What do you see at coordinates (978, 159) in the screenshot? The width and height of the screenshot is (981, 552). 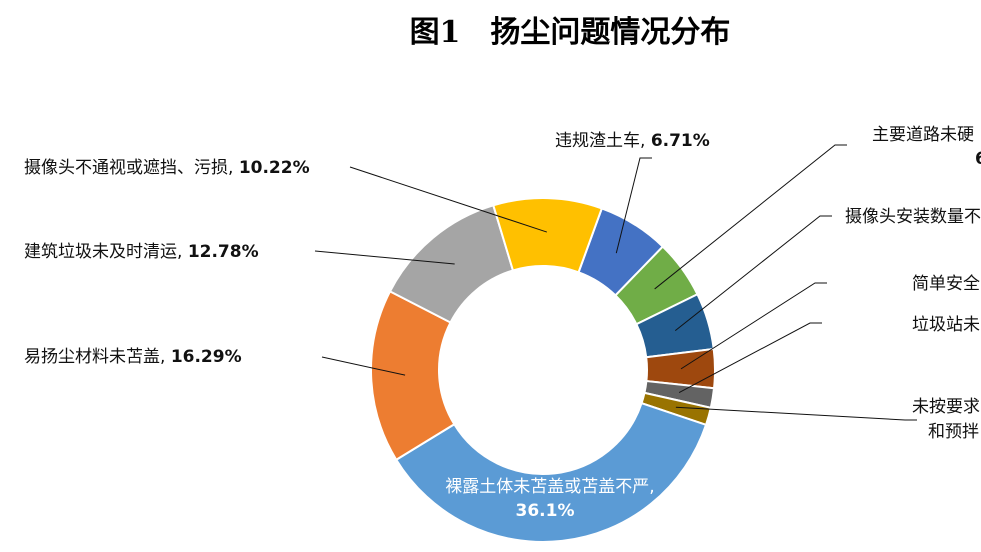 I see `slice-value-2: 6` at bounding box center [978, 159].